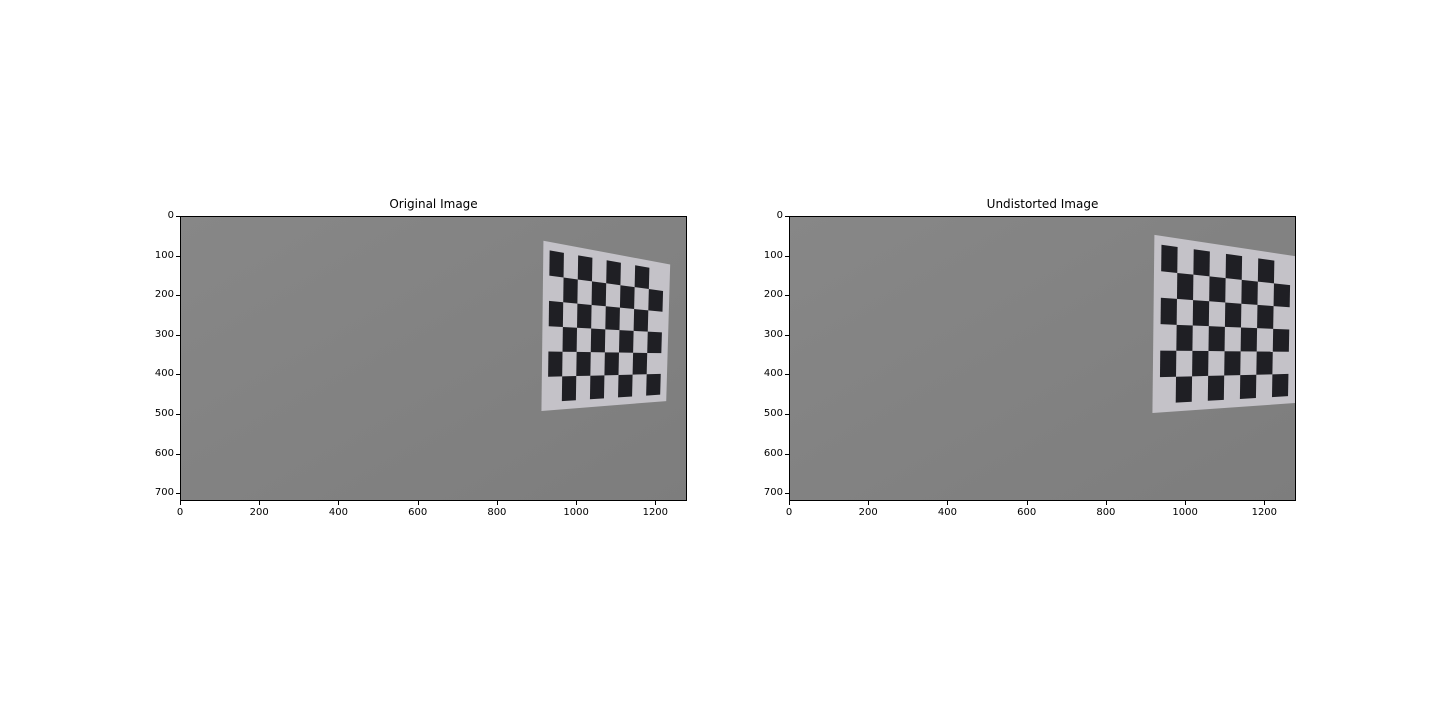 This screenshot has height=720, width=1440. What do you see at coordinates (164, 374) in the screenshot?
I see `y-tick-label: 400` at bounding box center [164, 374].